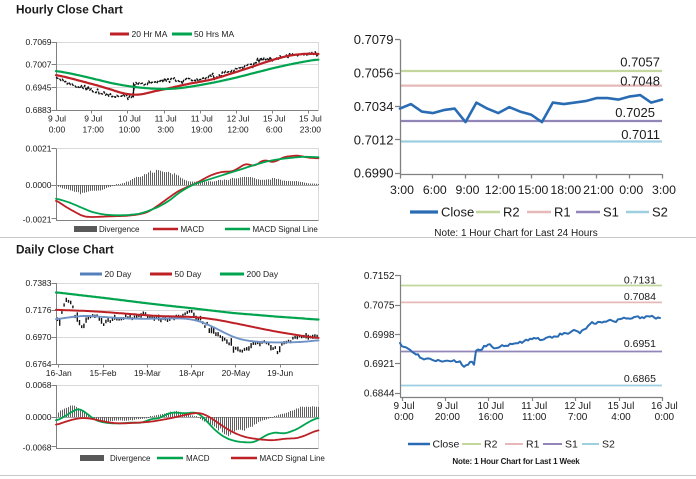  Describe the element at coordinates (640, 80) in the screenshot. I see `svg-text: 0.7048` at that location.